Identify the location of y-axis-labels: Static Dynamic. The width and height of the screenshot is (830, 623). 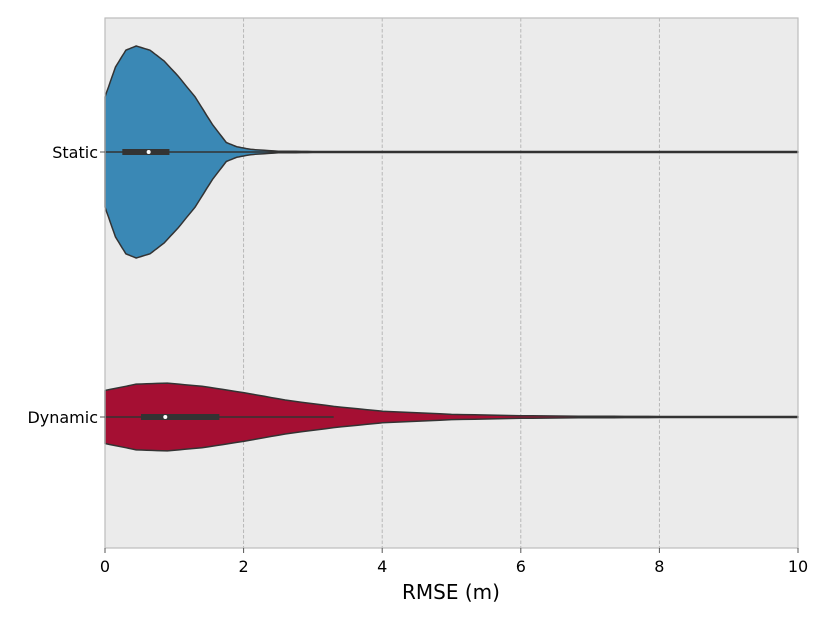
(66, 285).